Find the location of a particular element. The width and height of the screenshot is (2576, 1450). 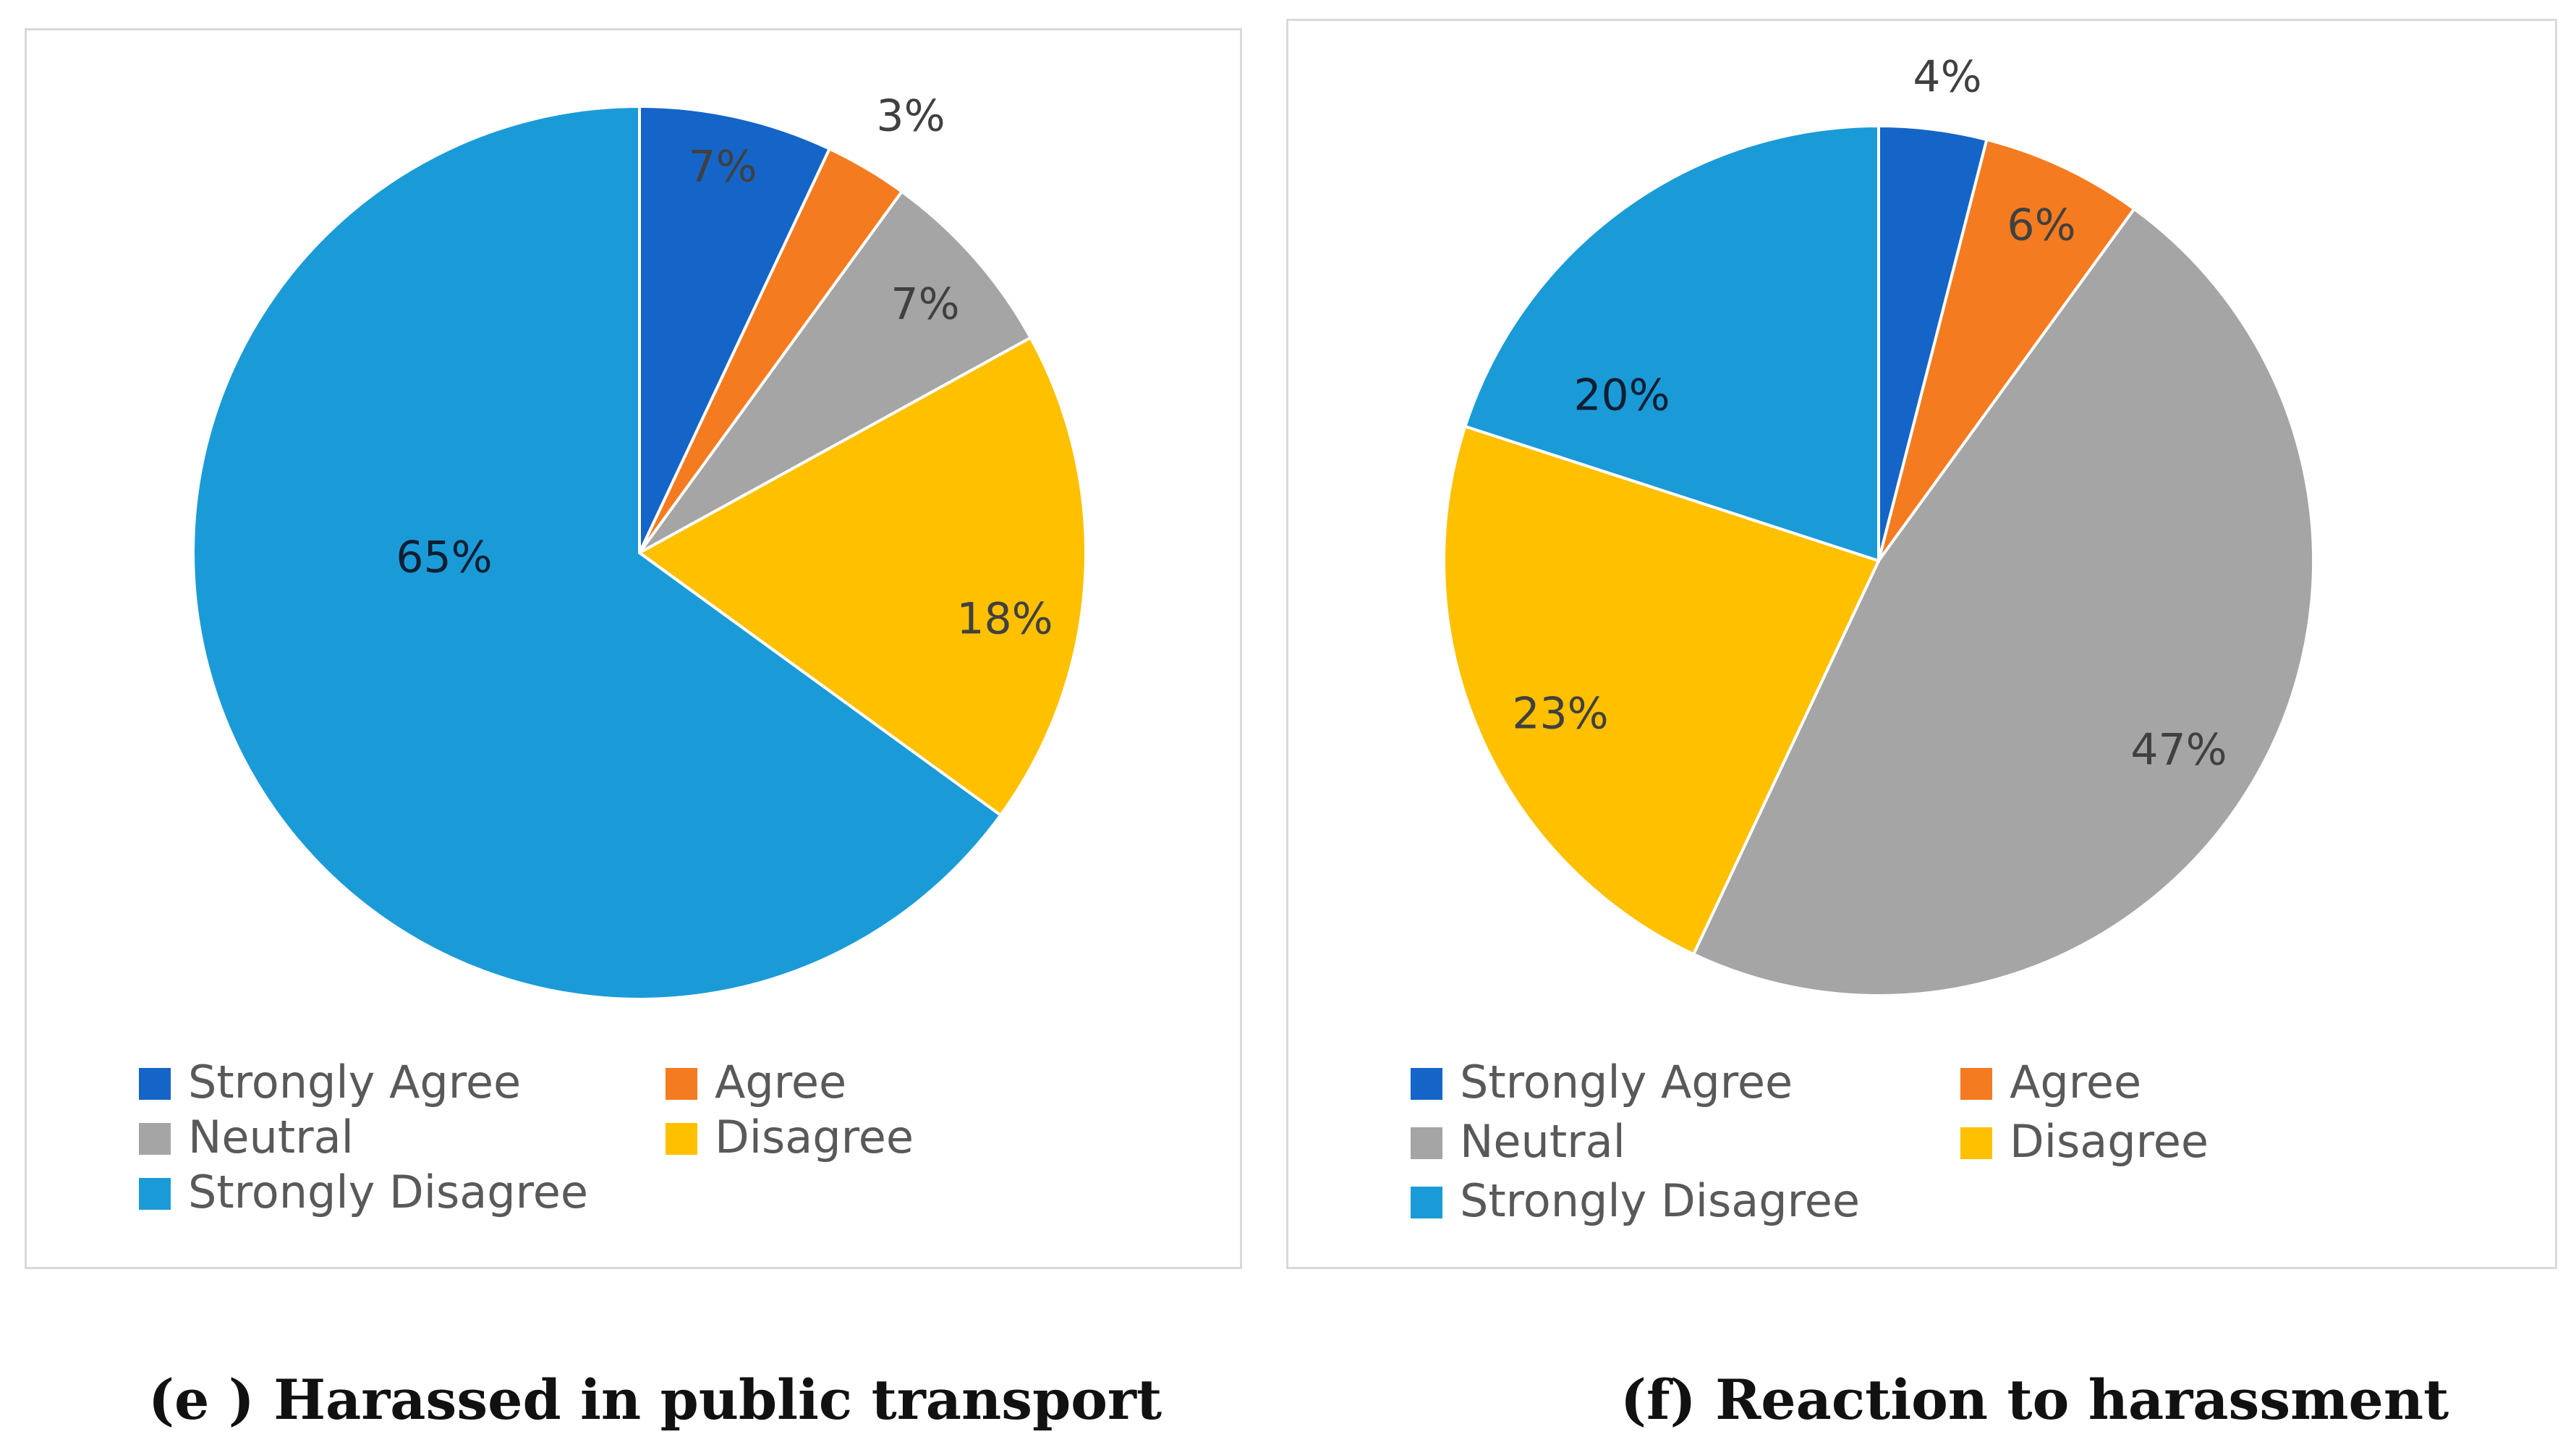

legend-swatch-e-strongly-disagree is located at coordinates (155, 1194).